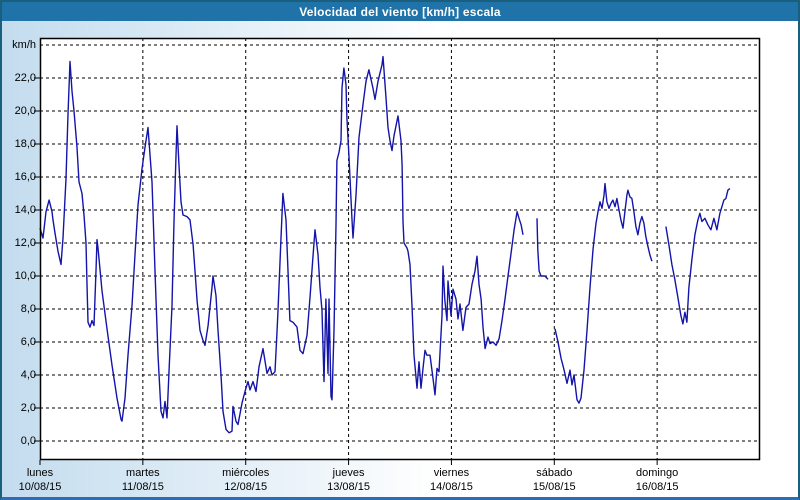 The image size is (800, 500). I want to click on x-tick-label-domingo: domingo 16/08/15, so click(657, 480).